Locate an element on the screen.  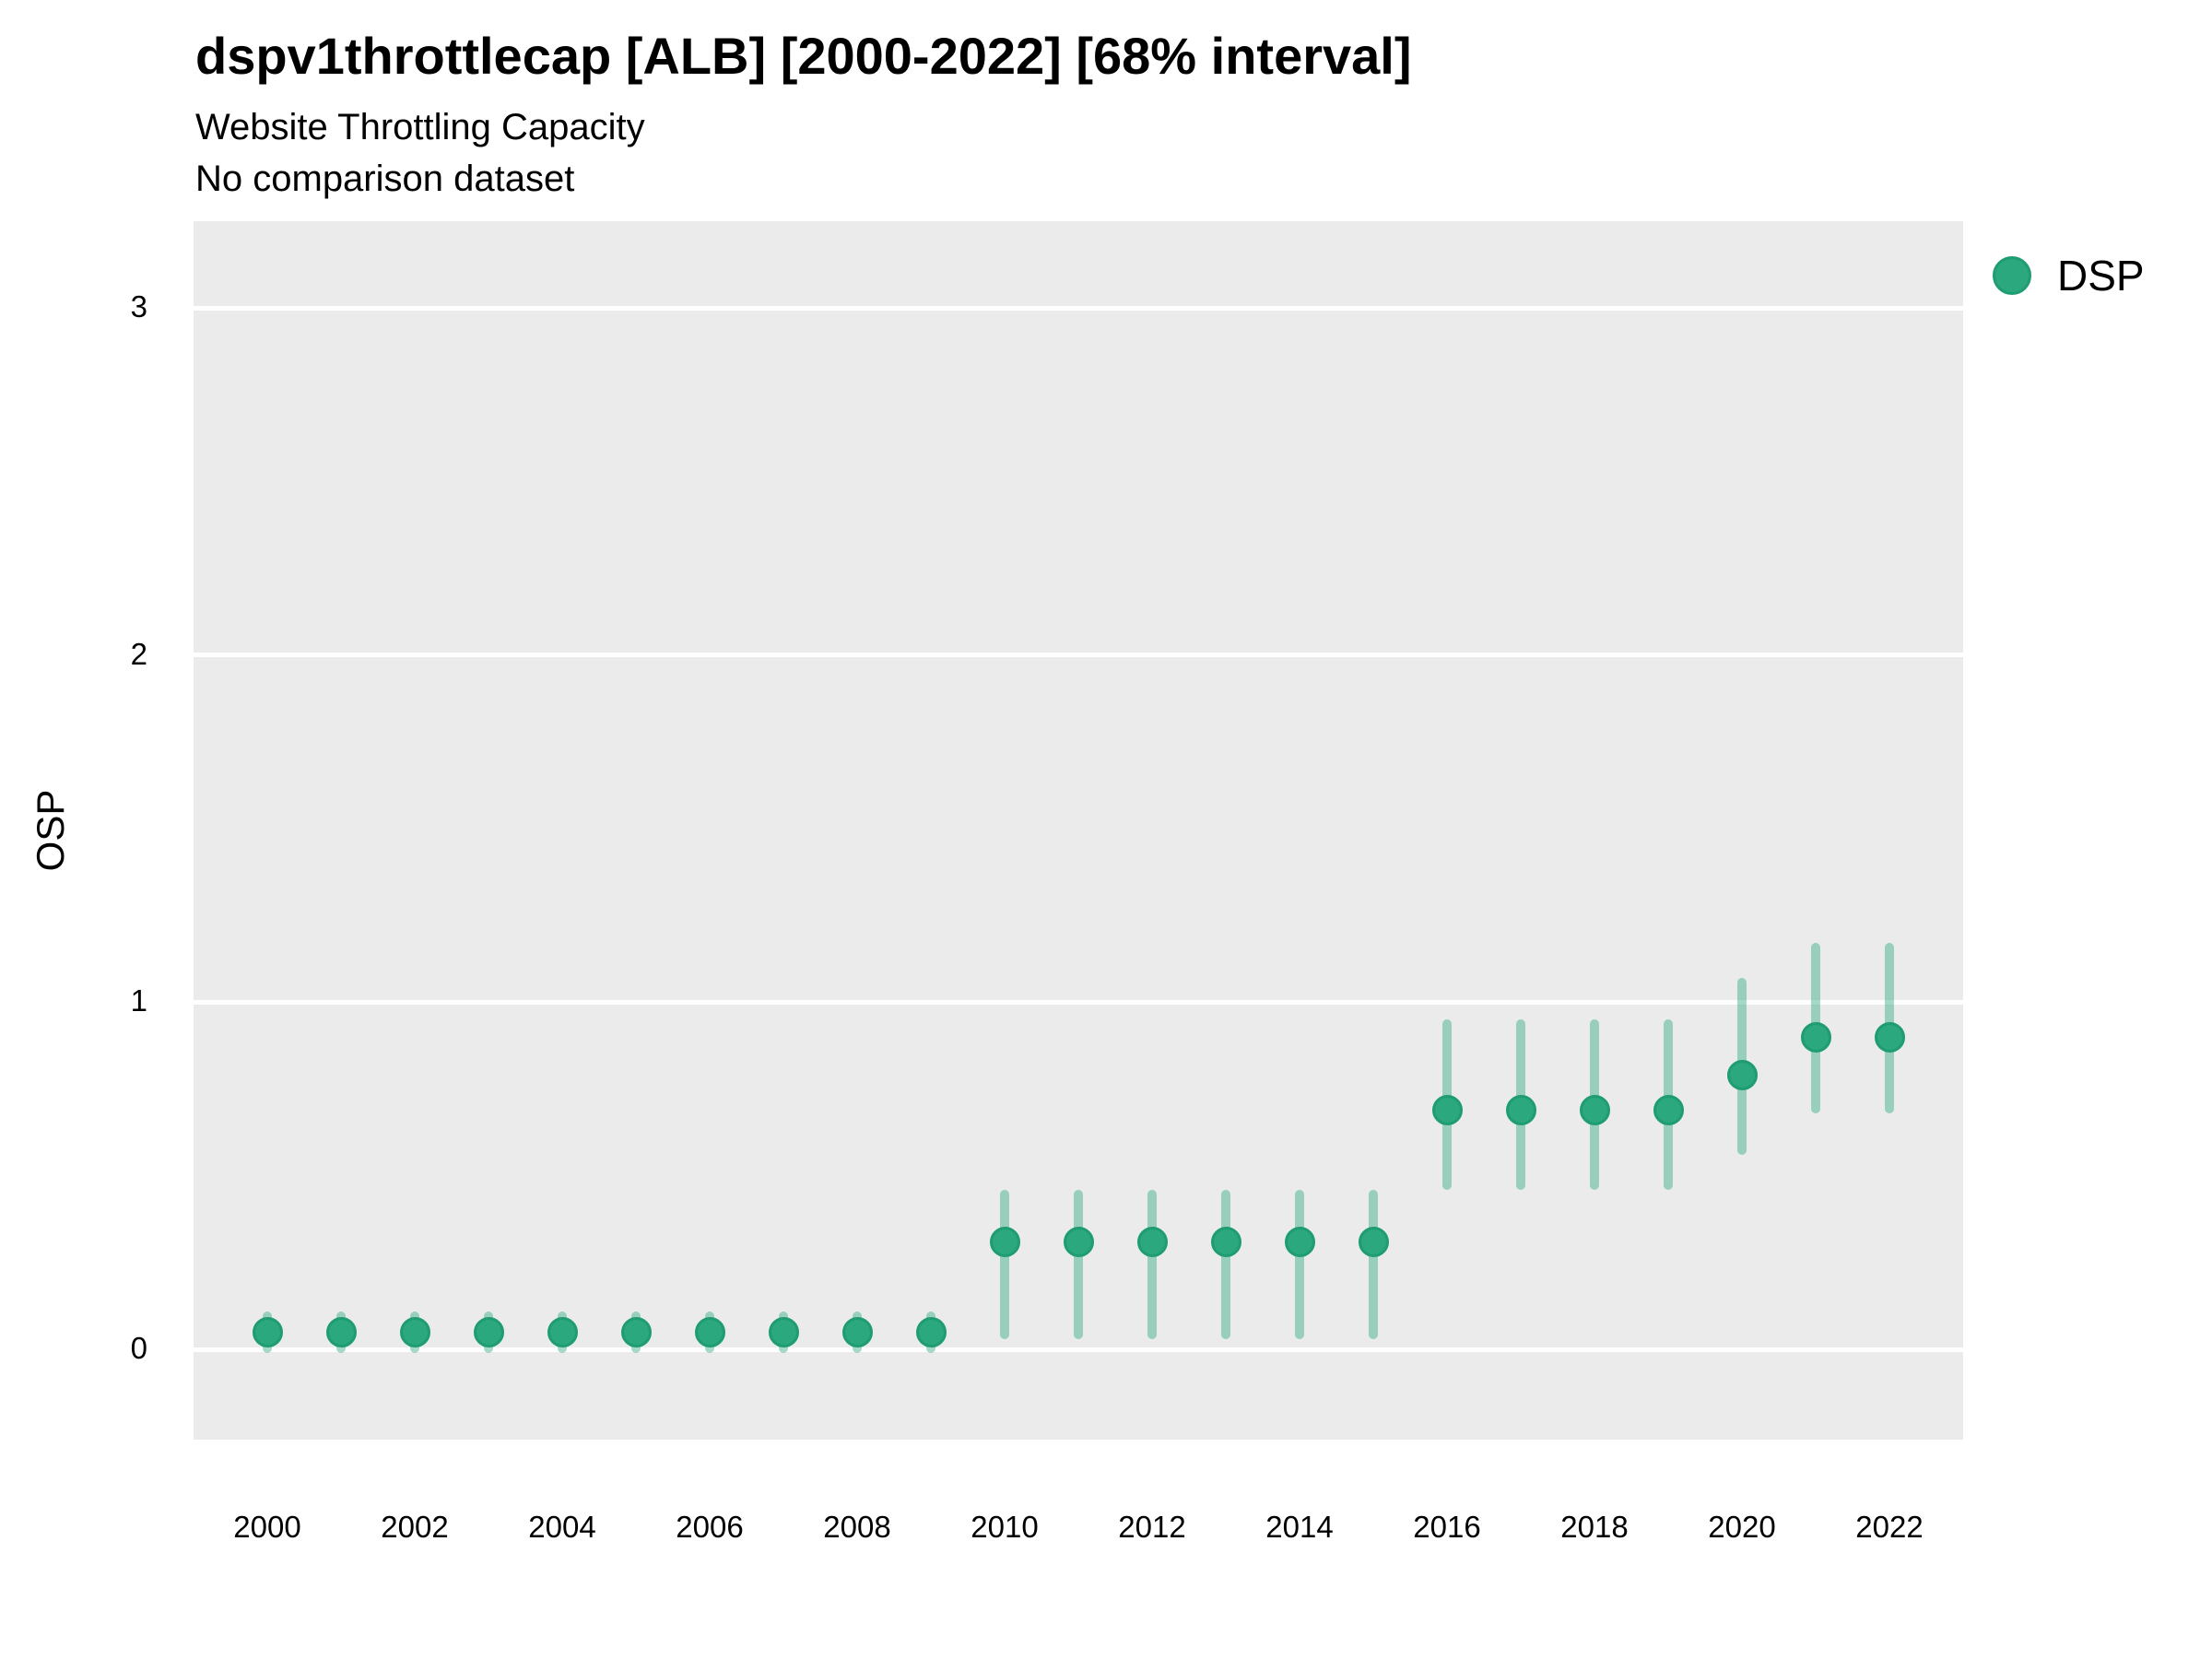
data-point-2005 is located at coordinates (636, 1331).